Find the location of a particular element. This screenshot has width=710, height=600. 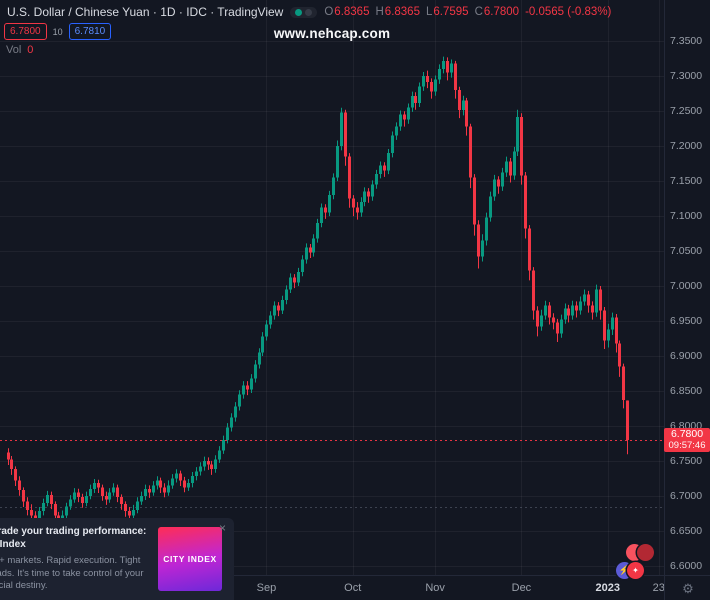

reaction-bubbles-top is located at coordinates (640, 552).